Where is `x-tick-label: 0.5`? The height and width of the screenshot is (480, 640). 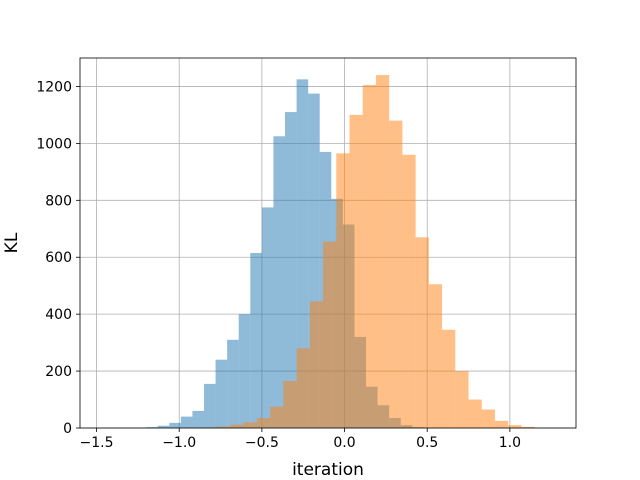 x-tick-label: 0.5 is located at coordinates (427, 443).